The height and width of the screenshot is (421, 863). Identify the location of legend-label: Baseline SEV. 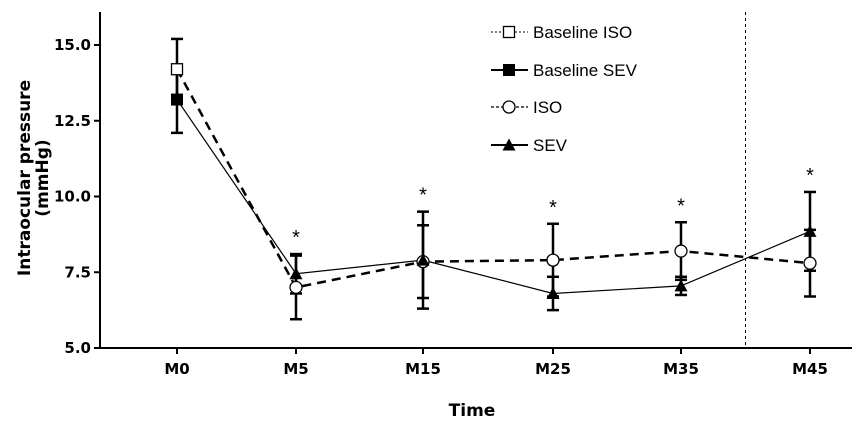
(585, 70).